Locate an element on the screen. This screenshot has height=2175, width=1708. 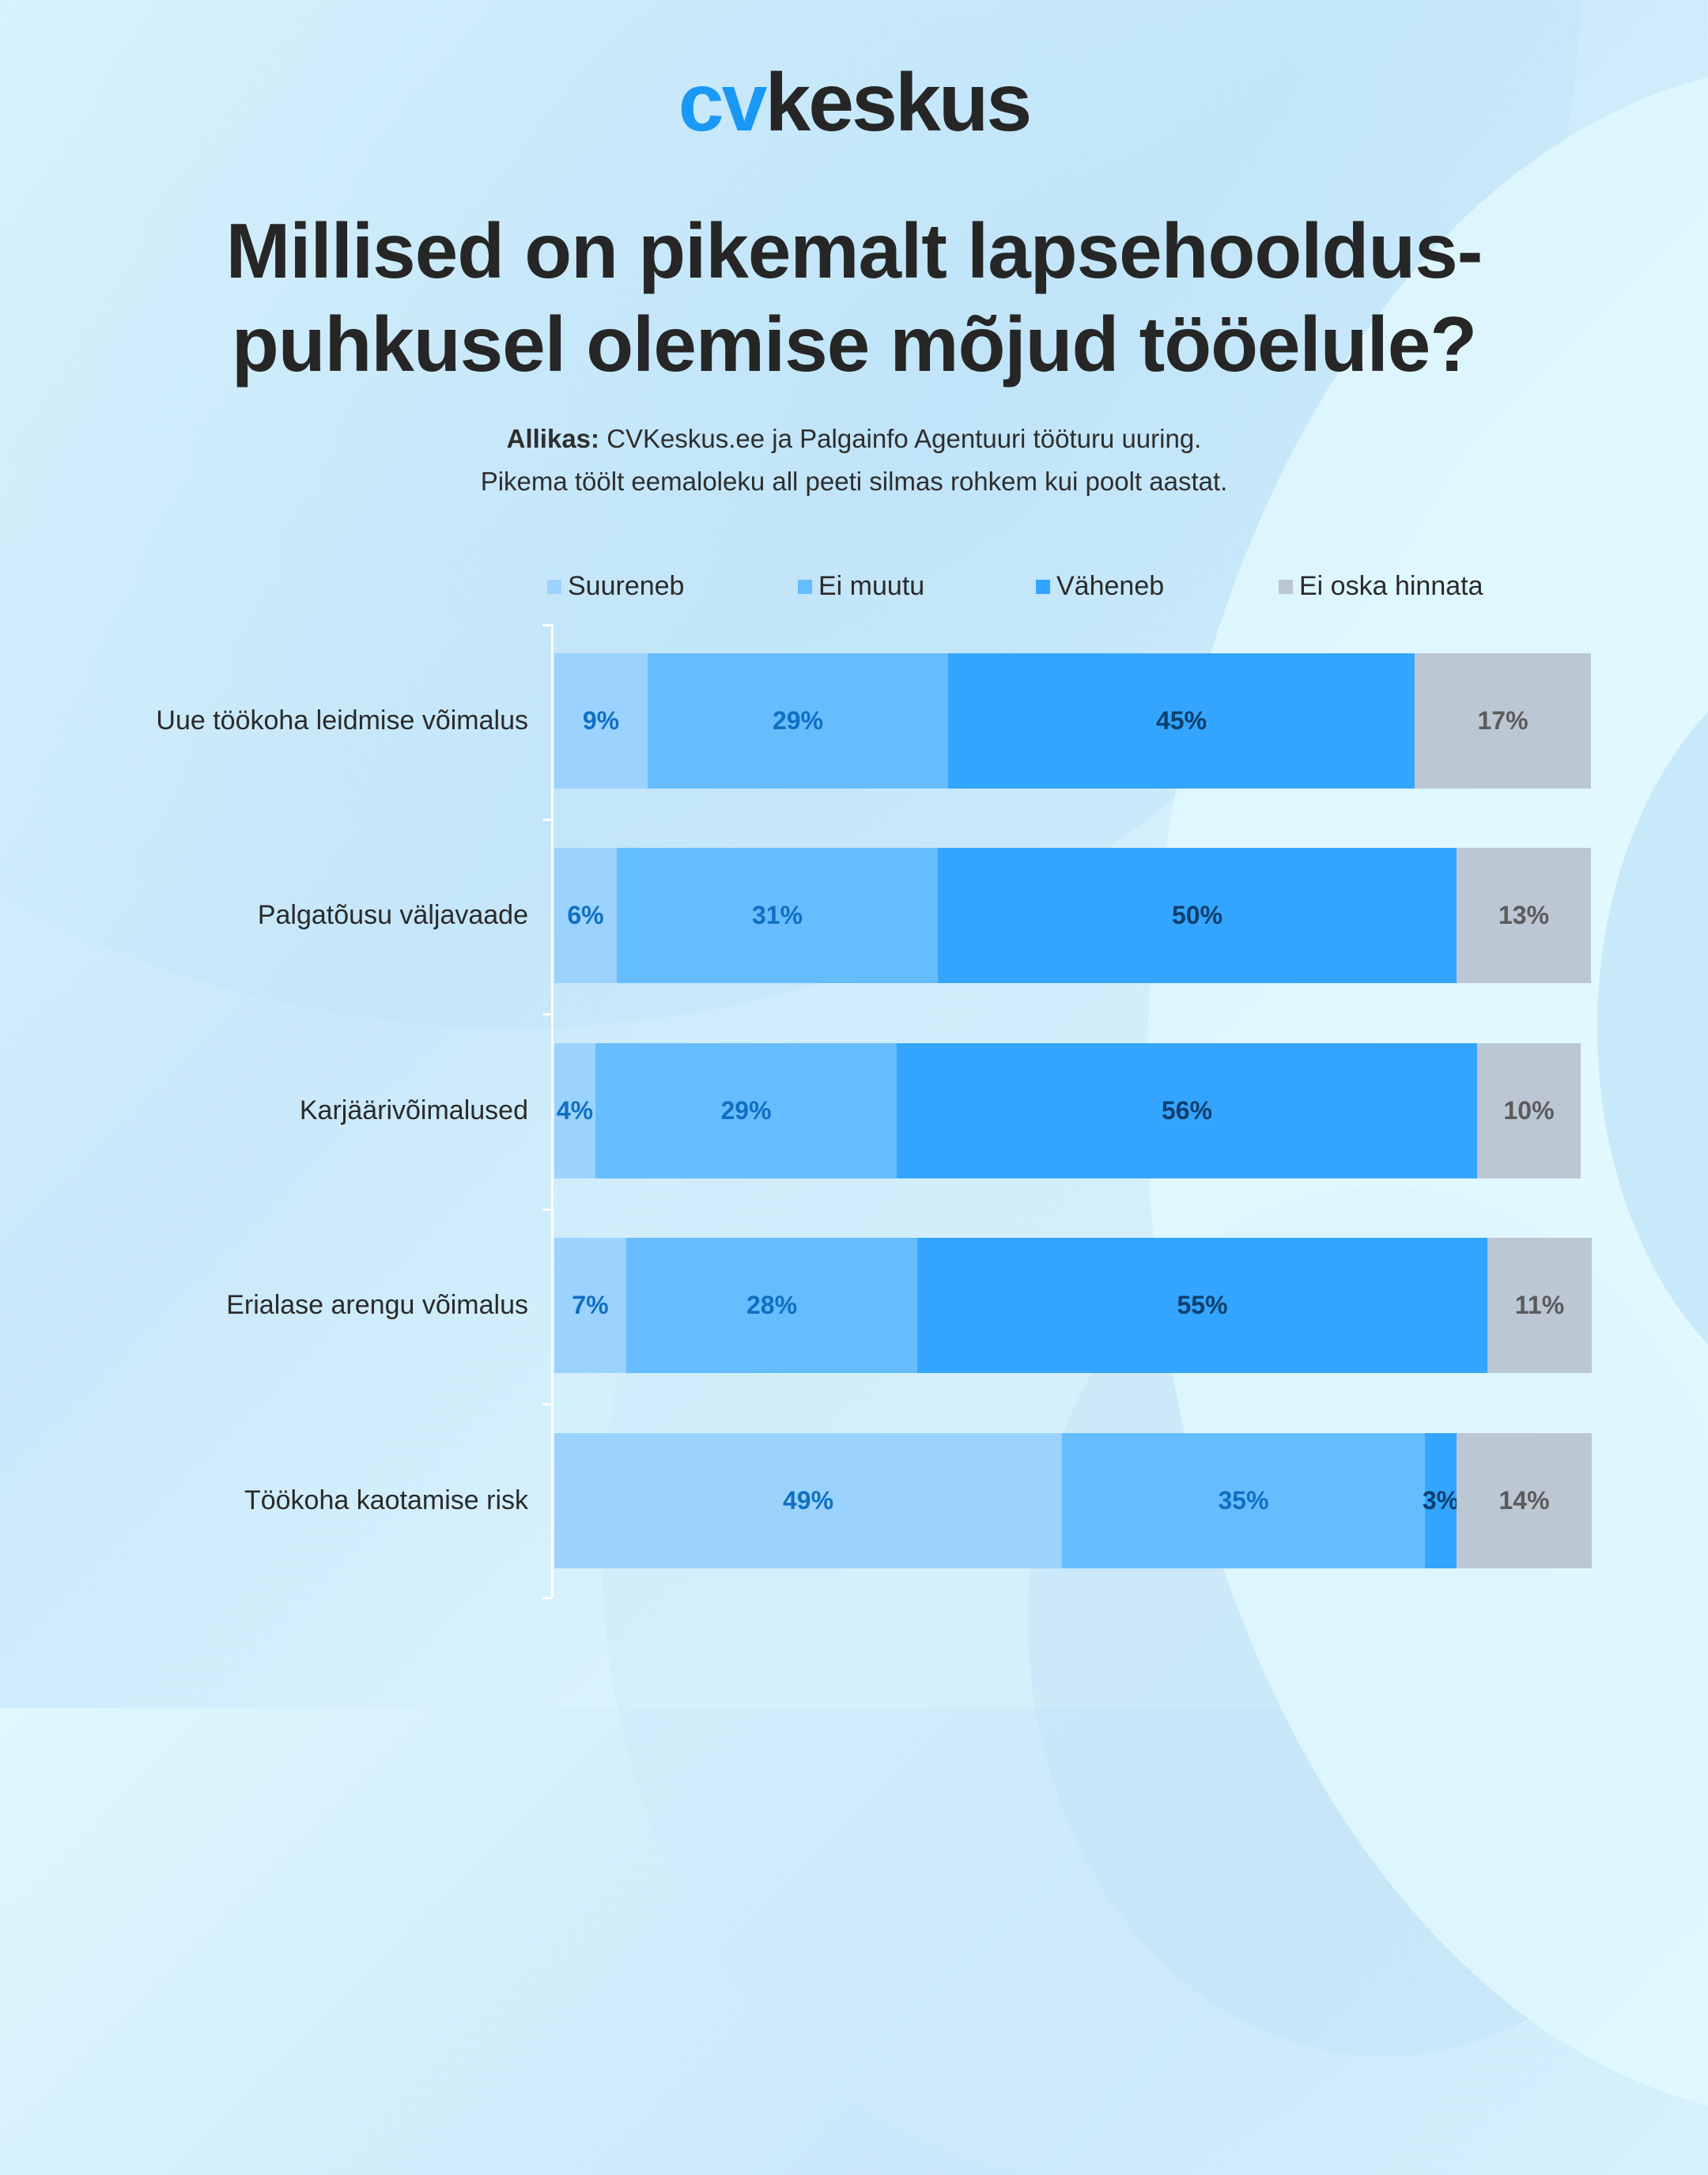
bar-segment-suureneb: 7% is located at coordinates (590, 1305).